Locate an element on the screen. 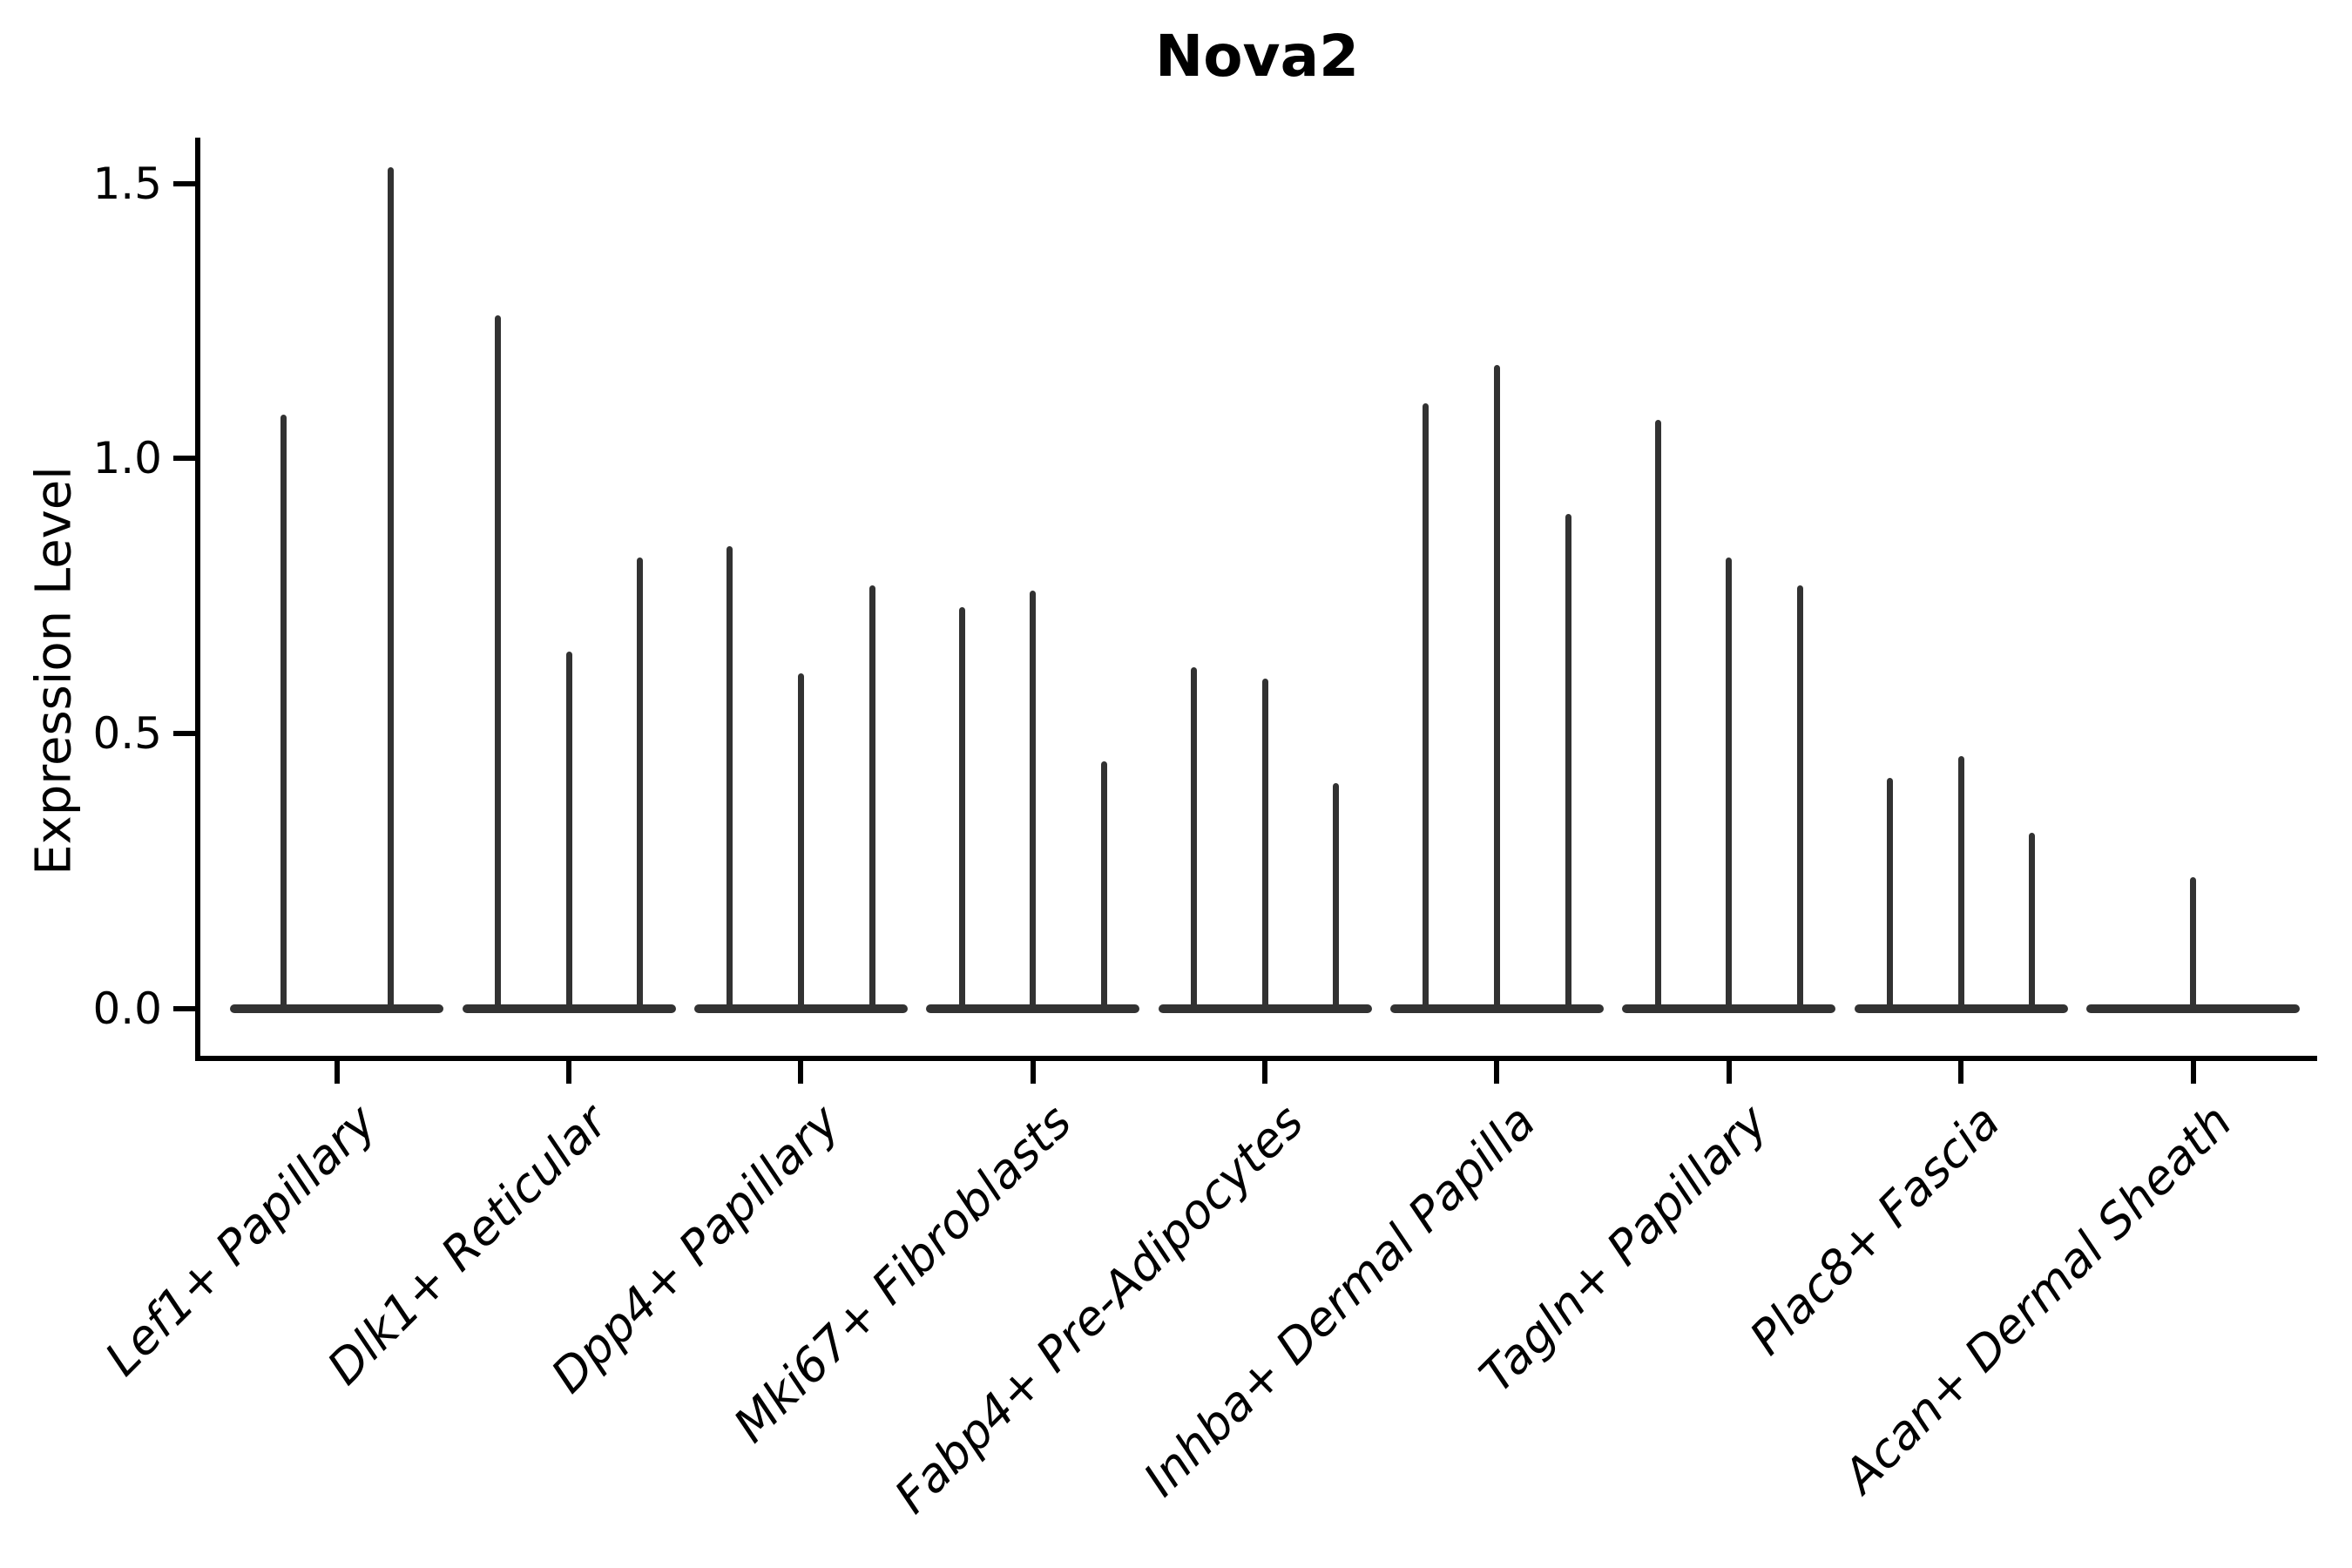 The image size is (2352, 1568). y-tick-label: 1.0 is located at coordinates (127, 459).